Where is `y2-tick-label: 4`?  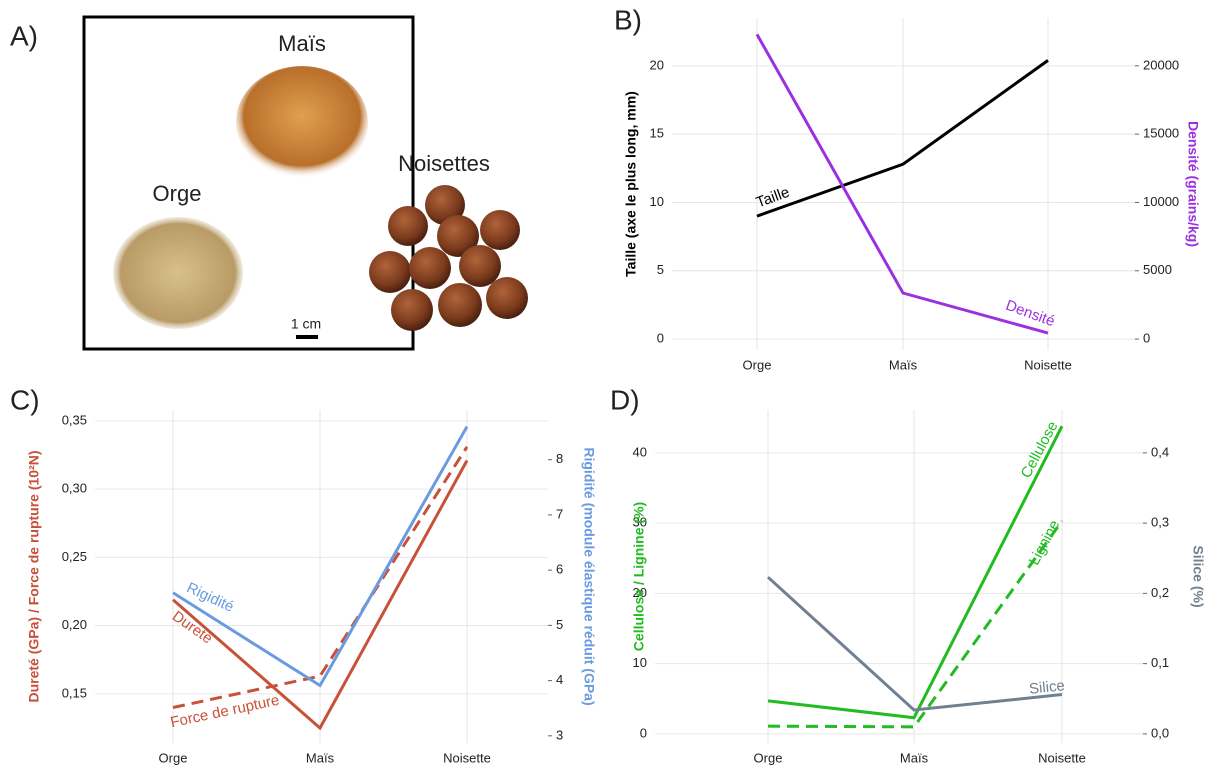 y2-tick-label: 4 is located at coordinates (559, 679).